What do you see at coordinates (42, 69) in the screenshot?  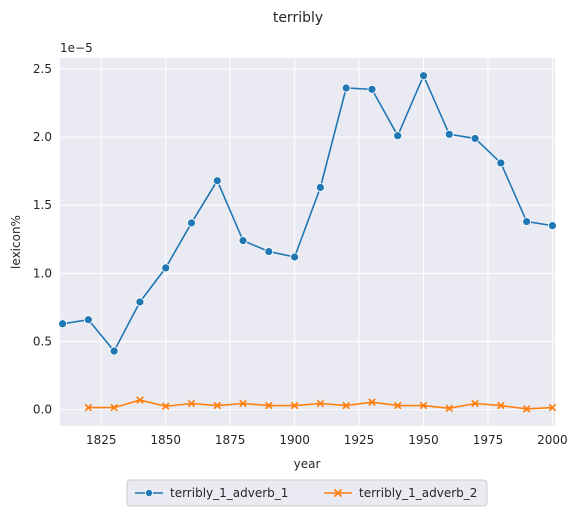 I see `y-tick-label: 2.5` at bounding box center [42, 69].